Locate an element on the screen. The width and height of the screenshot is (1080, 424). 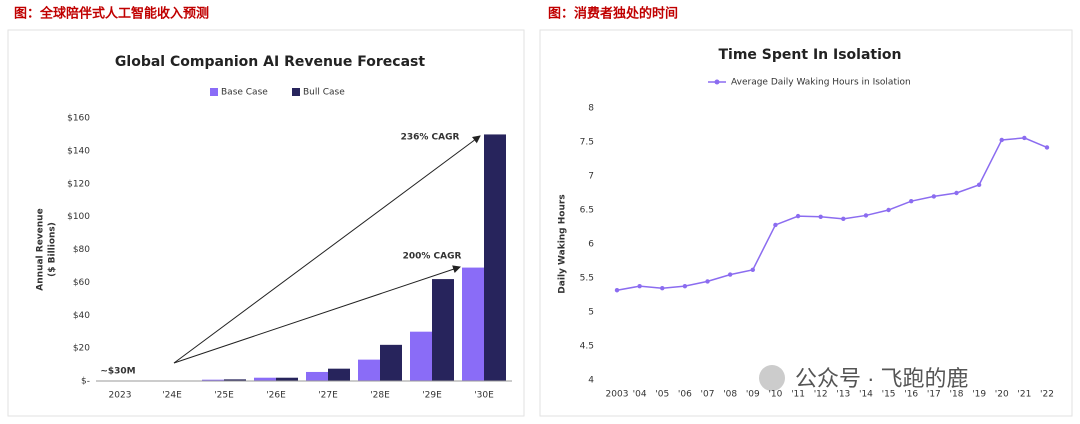
y-tick-label: $80 is located at coordinates (81, 250).